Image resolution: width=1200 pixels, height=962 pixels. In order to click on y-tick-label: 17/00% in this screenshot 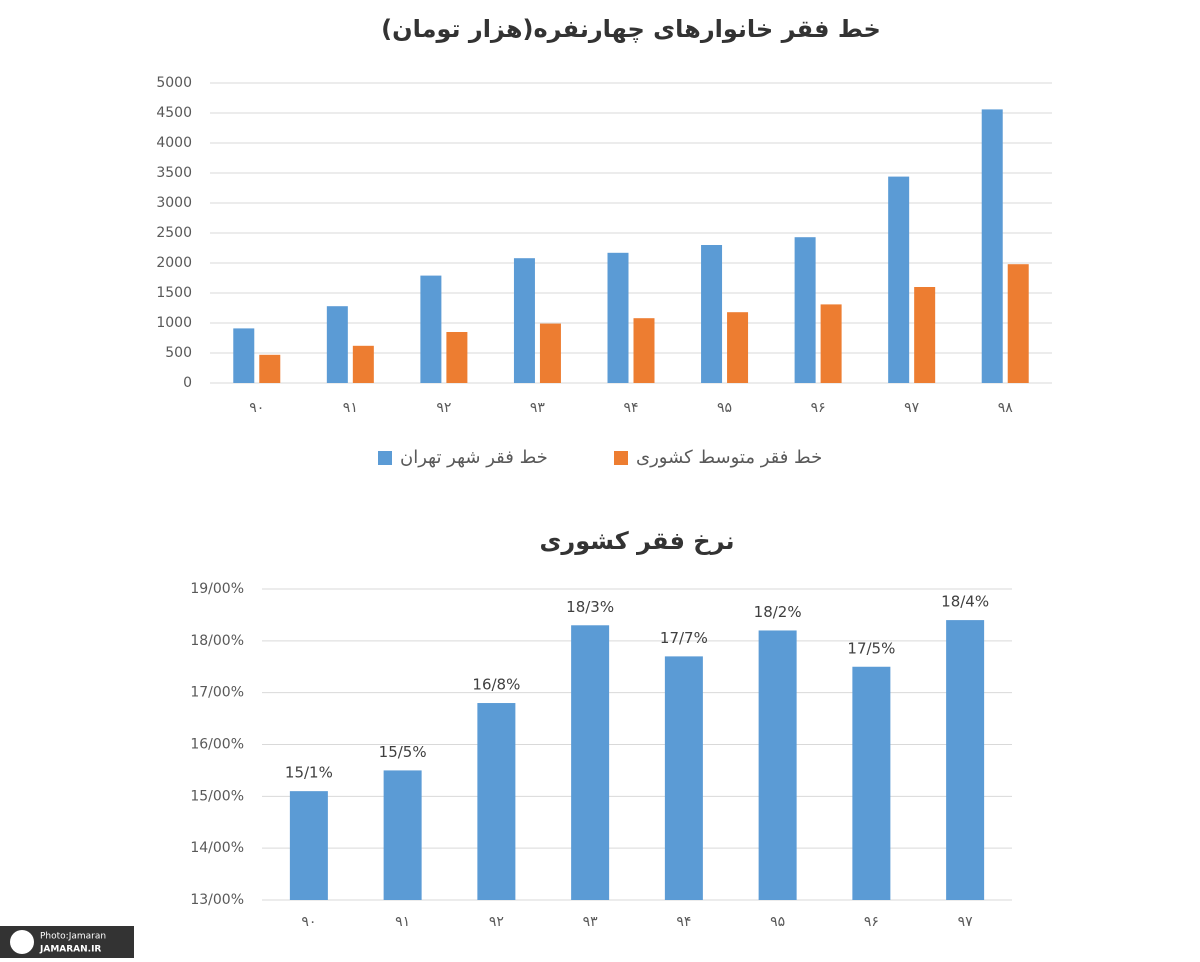, I will do `click(217, 693)`.